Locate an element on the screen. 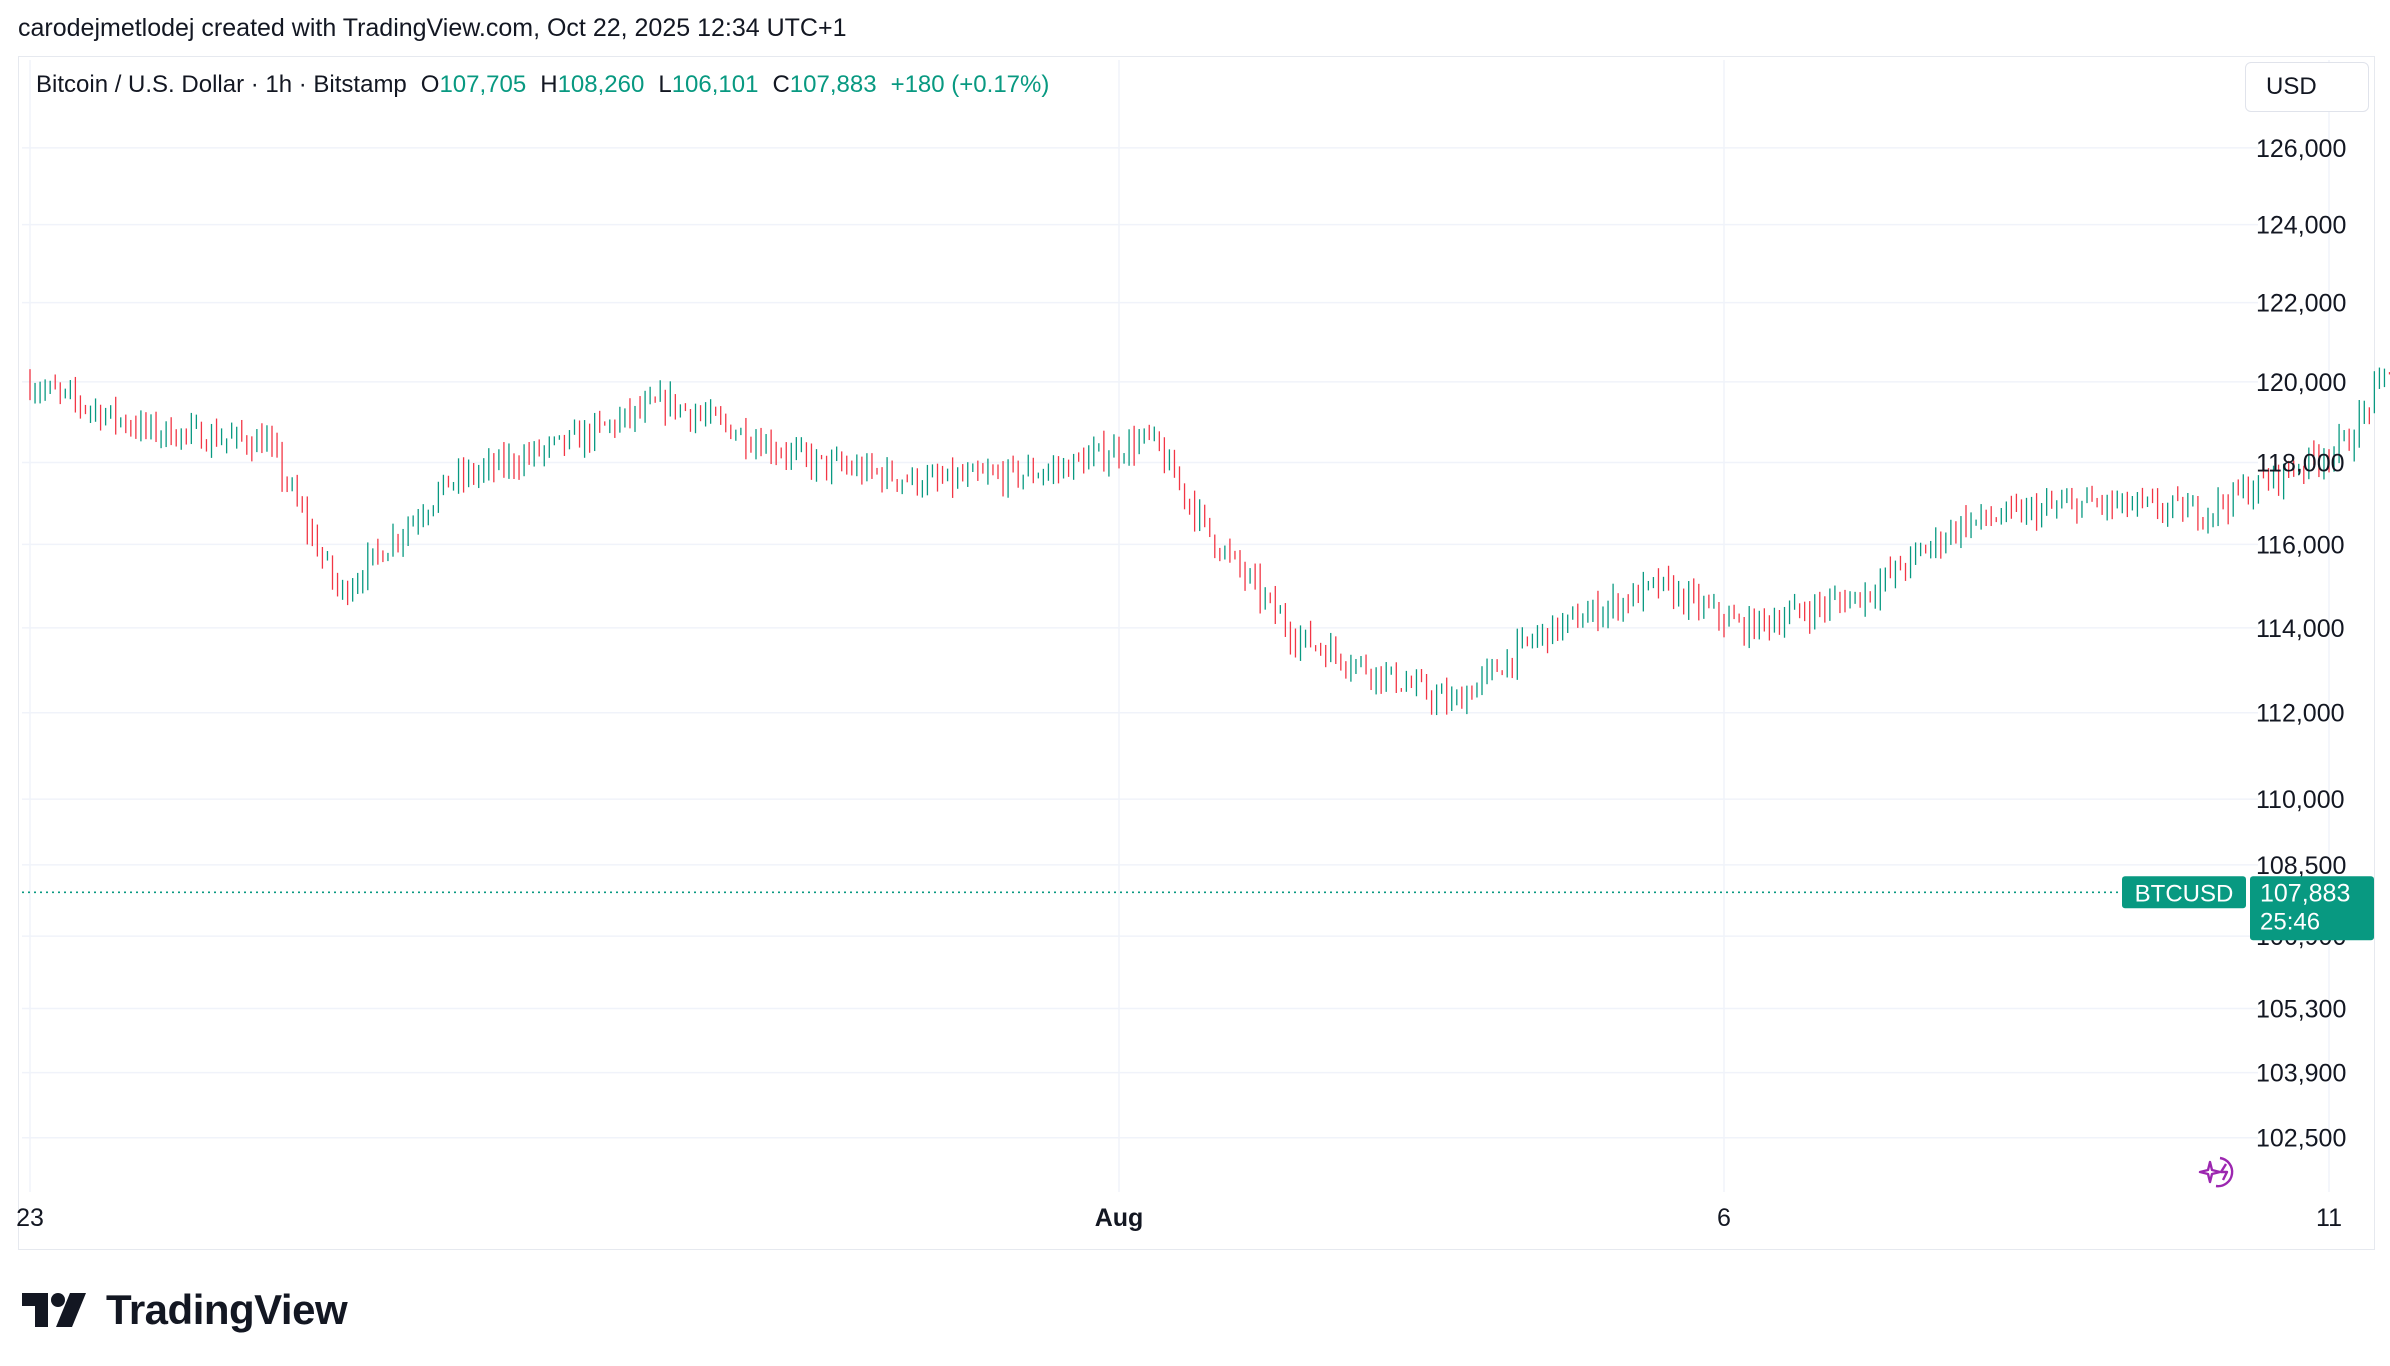  price-tick-label: 112,000 is located at coordinates (2300, 714).